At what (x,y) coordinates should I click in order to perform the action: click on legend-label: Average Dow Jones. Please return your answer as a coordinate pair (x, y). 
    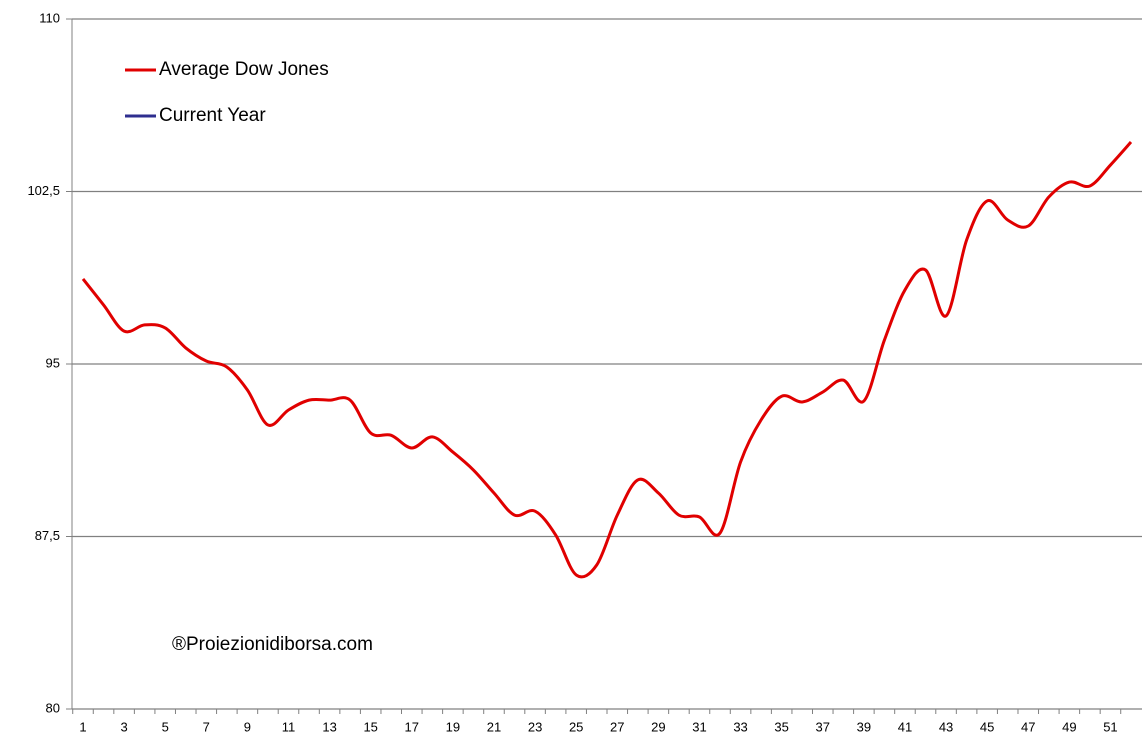
    Looking at the image, I should click on (244, 69).